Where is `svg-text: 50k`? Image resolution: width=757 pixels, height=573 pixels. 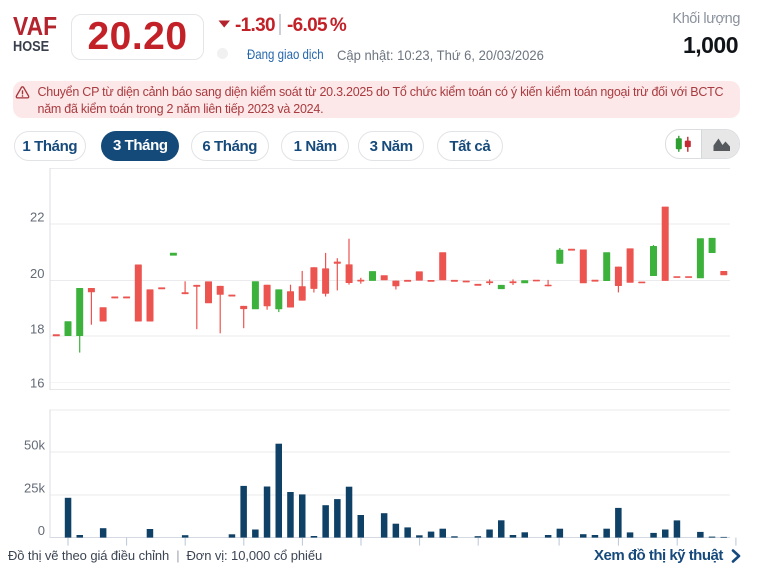 svg-text: 50k is located at coordinates (34, 445).